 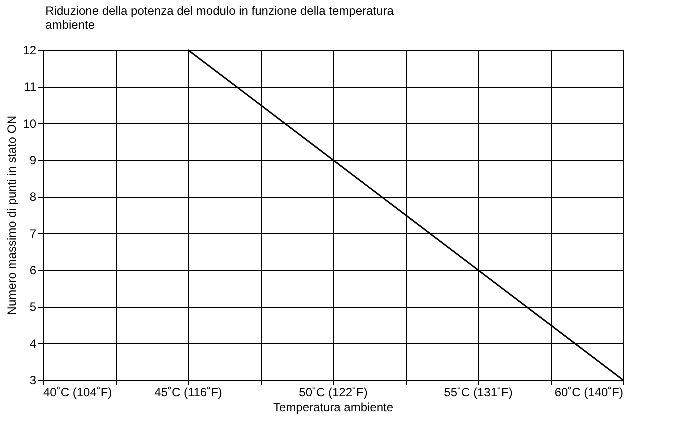 I want to click on y-tick-label: 7, so click(x=33, y=233).